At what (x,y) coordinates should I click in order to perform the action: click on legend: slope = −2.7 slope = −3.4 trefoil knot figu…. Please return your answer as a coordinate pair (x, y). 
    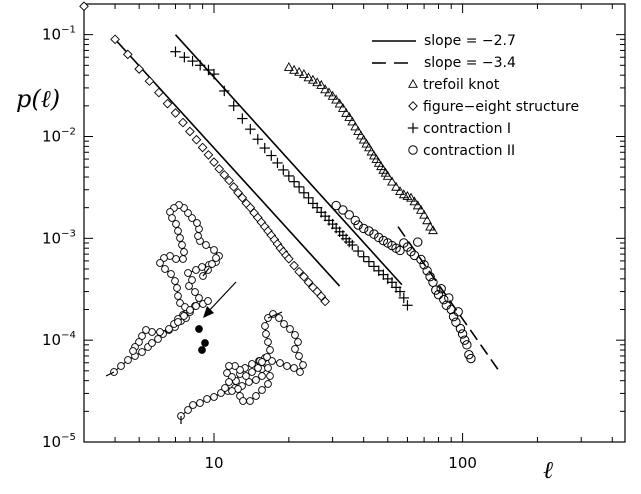
    Looking at the image, I should click on (475, 96).